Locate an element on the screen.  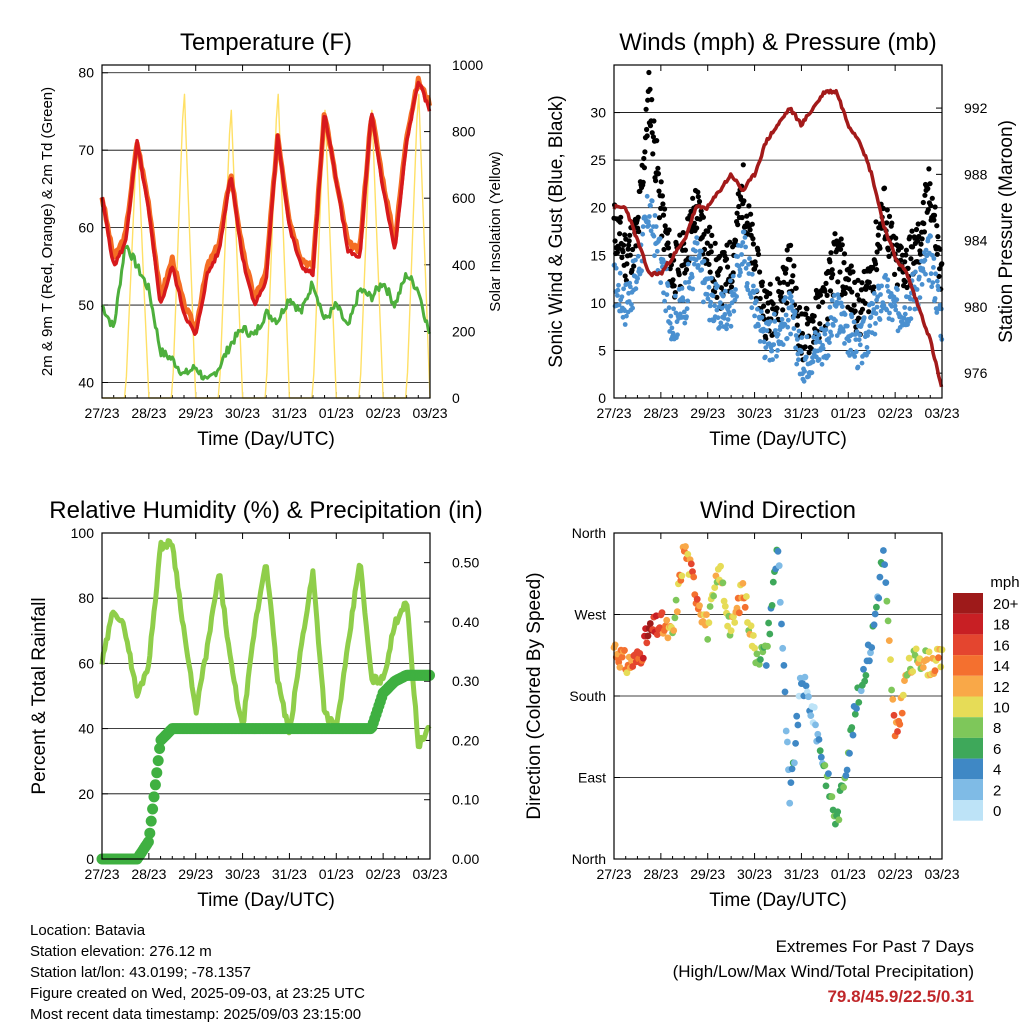
legend-swatch is located at coordinates (968, 789).